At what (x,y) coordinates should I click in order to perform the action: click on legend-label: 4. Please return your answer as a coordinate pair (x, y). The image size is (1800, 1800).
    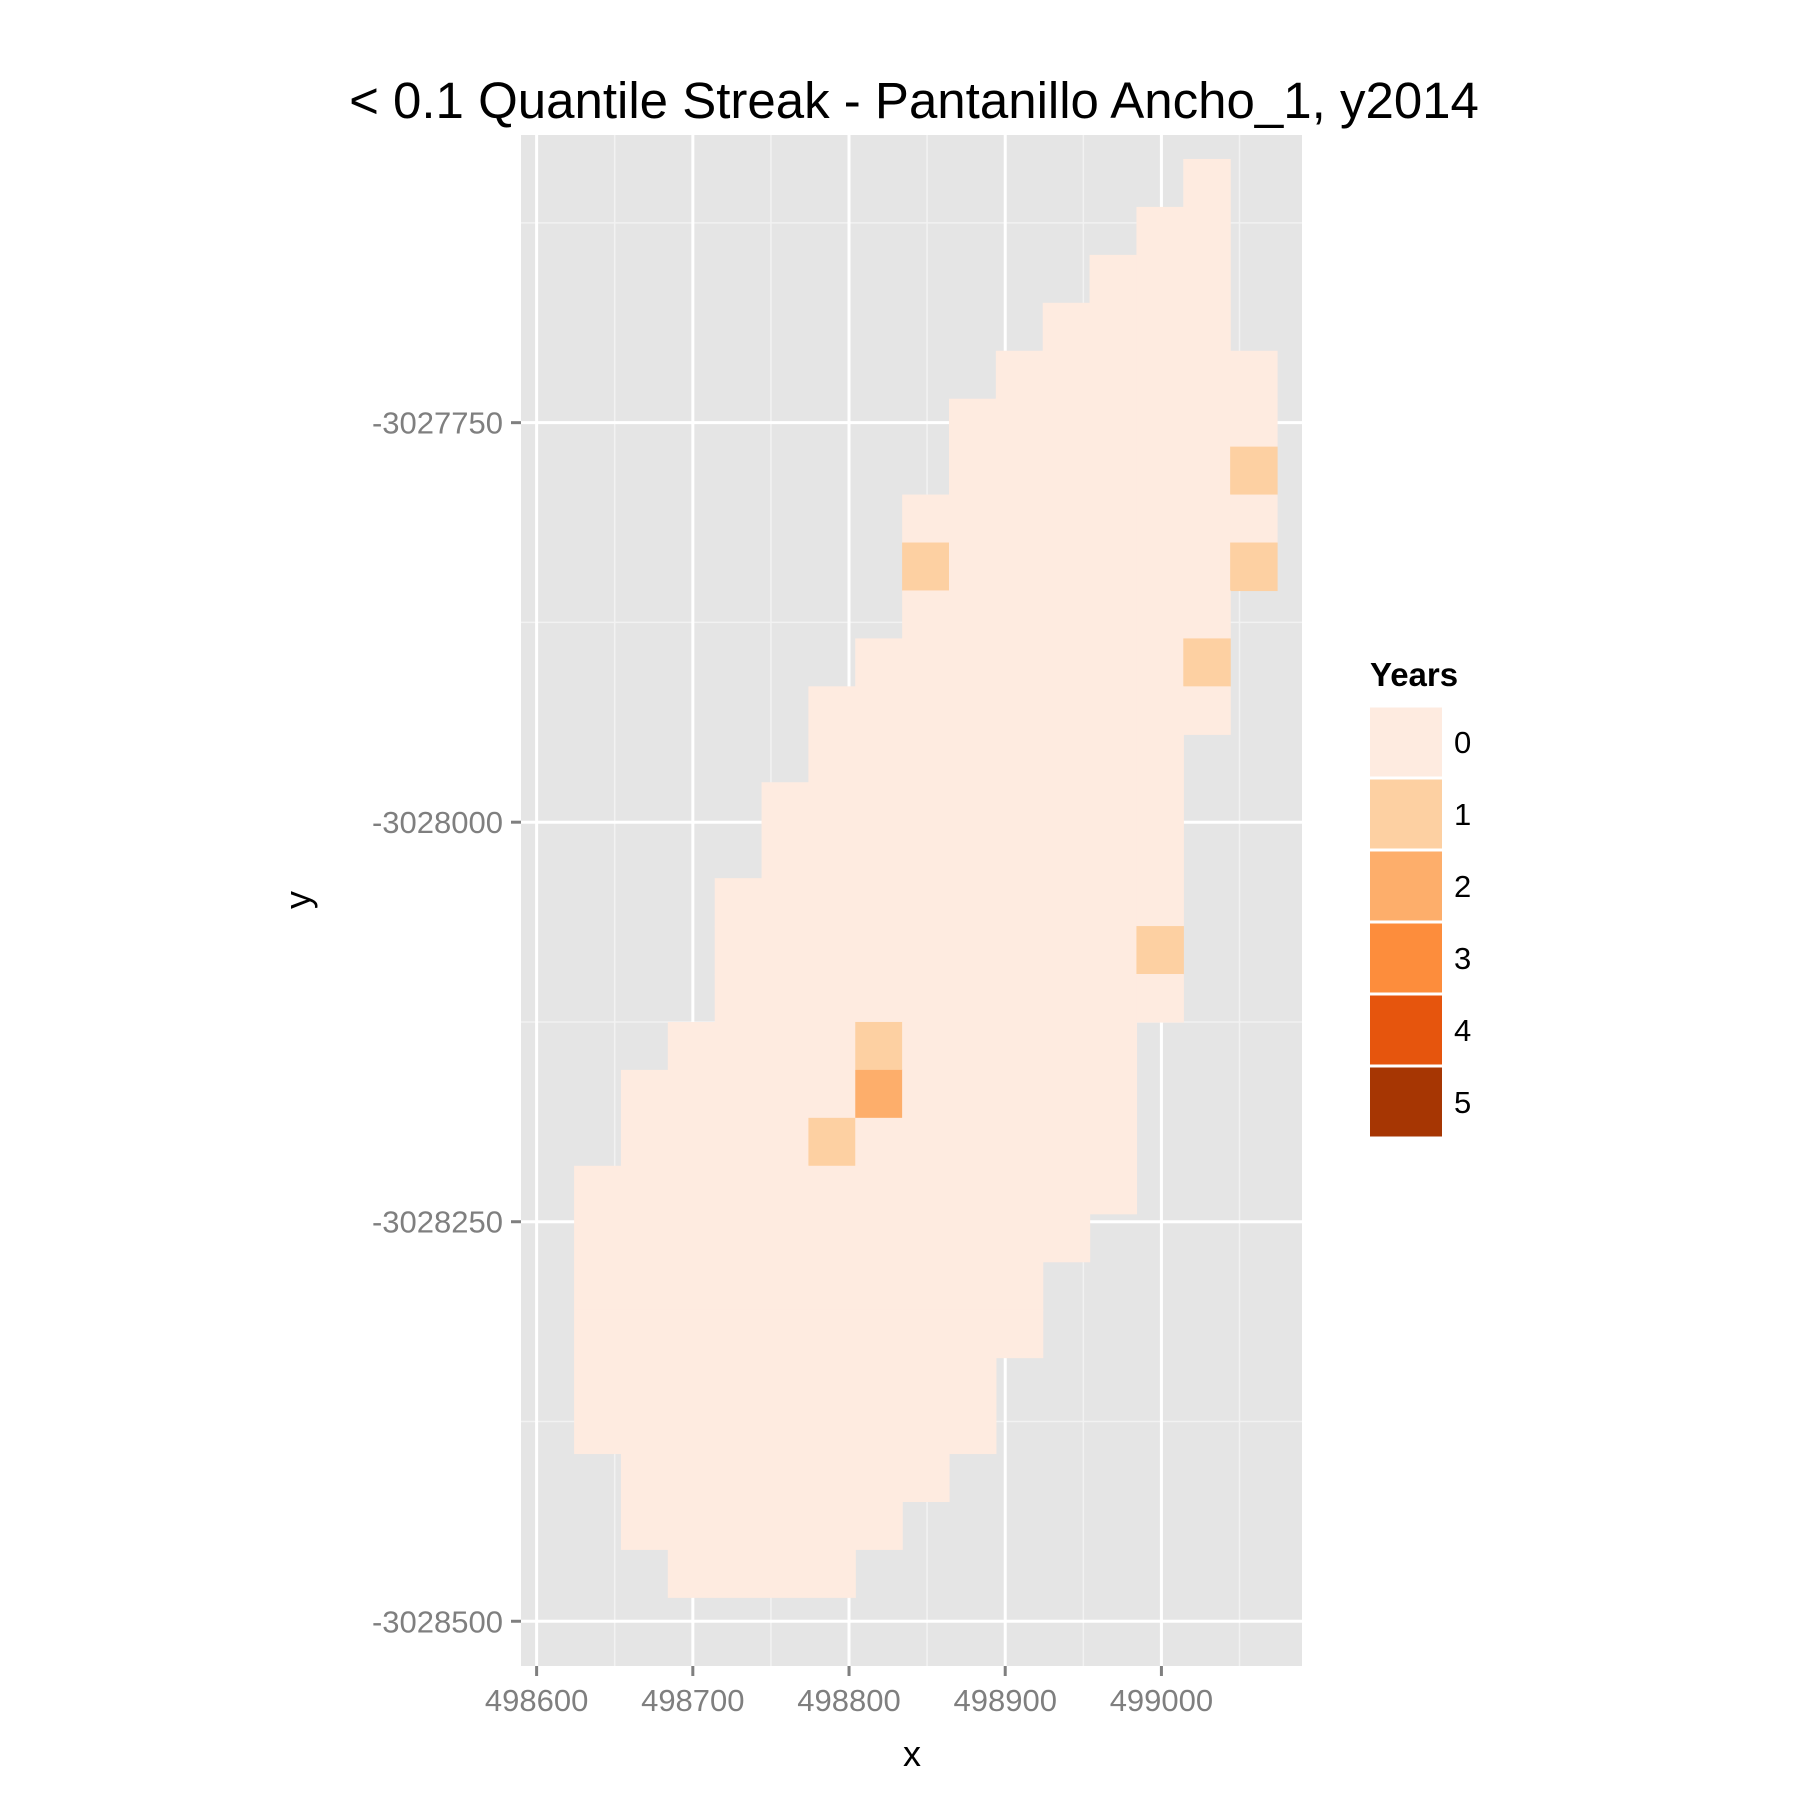
    Looking at the image, I should click on (1462, 1030).